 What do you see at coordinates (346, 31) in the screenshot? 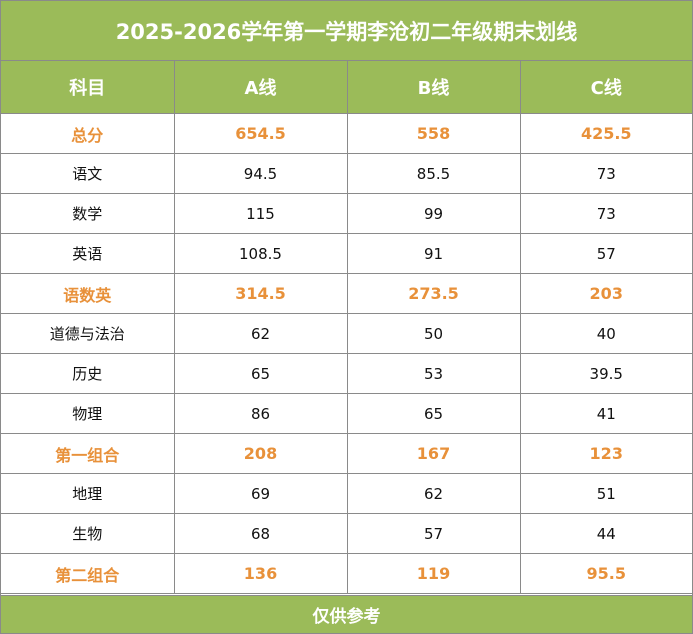
I see `page-title: 2025-2026学年第一学期李沧初二年级期末划线` at bounding box center [346, 31].